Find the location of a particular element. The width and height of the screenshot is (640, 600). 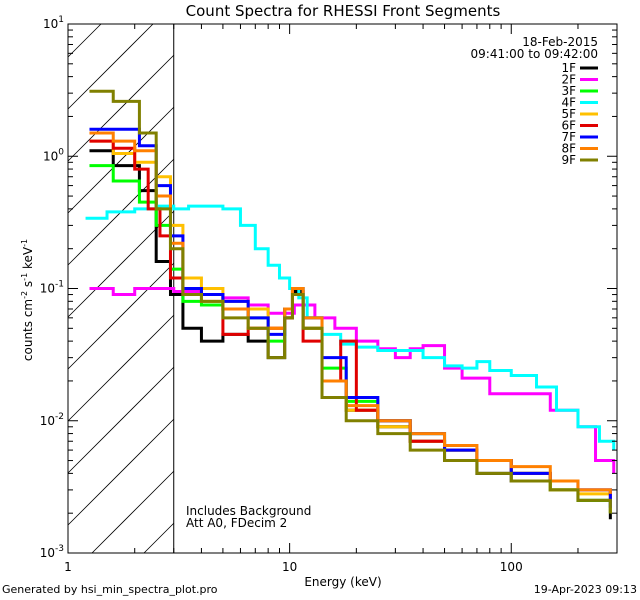

y-tick-label: 10⁰ is located at coordinates (53, 155).